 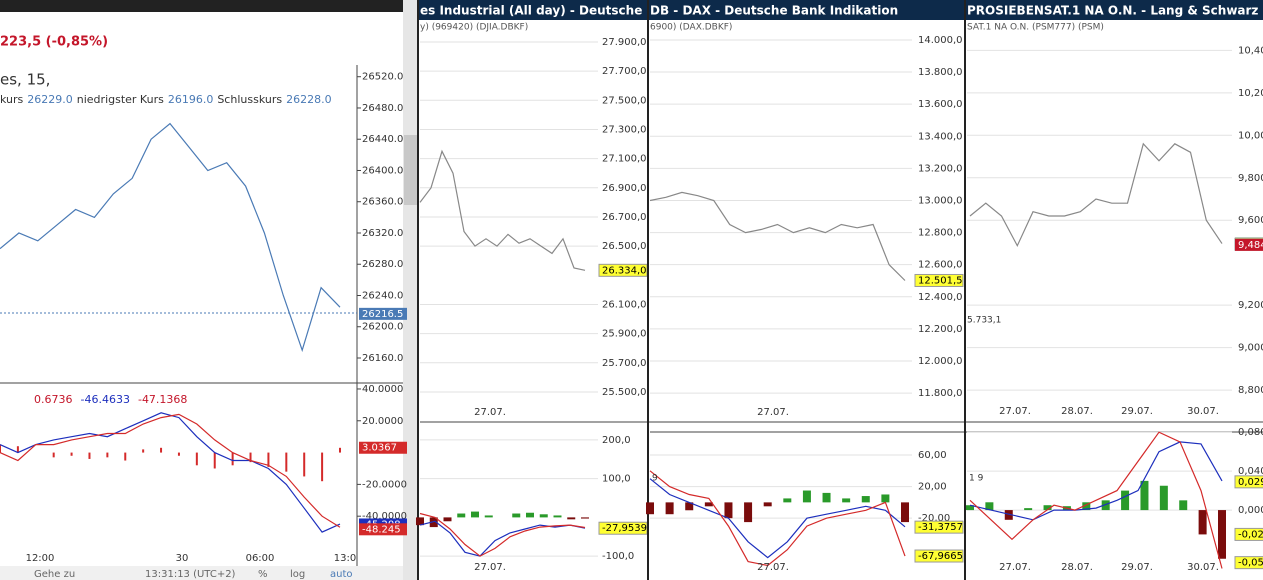 I want to click on panel-subtitle: 6900) (DAX.DBKF), so click(x=691, y=28).